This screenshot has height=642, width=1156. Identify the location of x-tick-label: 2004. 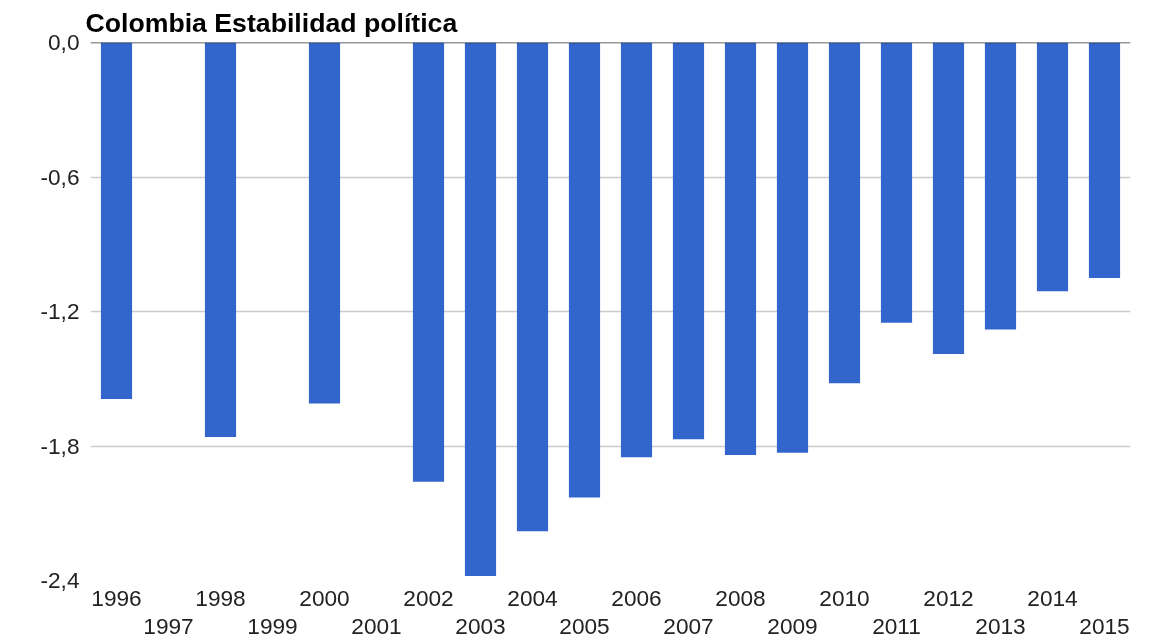
(532, 597).